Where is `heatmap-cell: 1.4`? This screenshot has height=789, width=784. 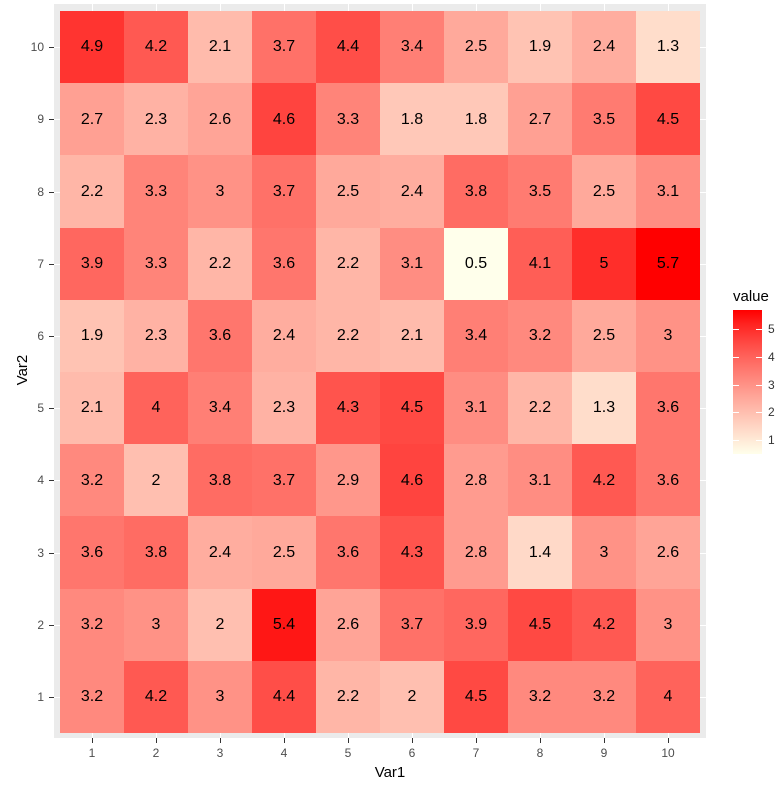
heatmap-cell: 1.4 is located at coordinates (540, 553).